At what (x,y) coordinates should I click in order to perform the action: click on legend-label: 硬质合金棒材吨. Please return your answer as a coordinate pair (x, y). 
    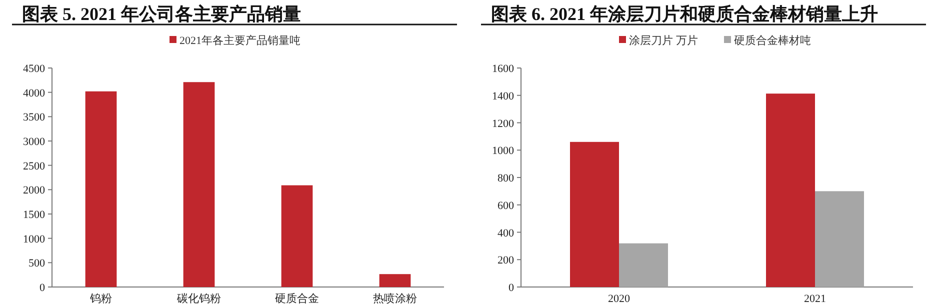
    Looking at the image, I should click on (772, 40).